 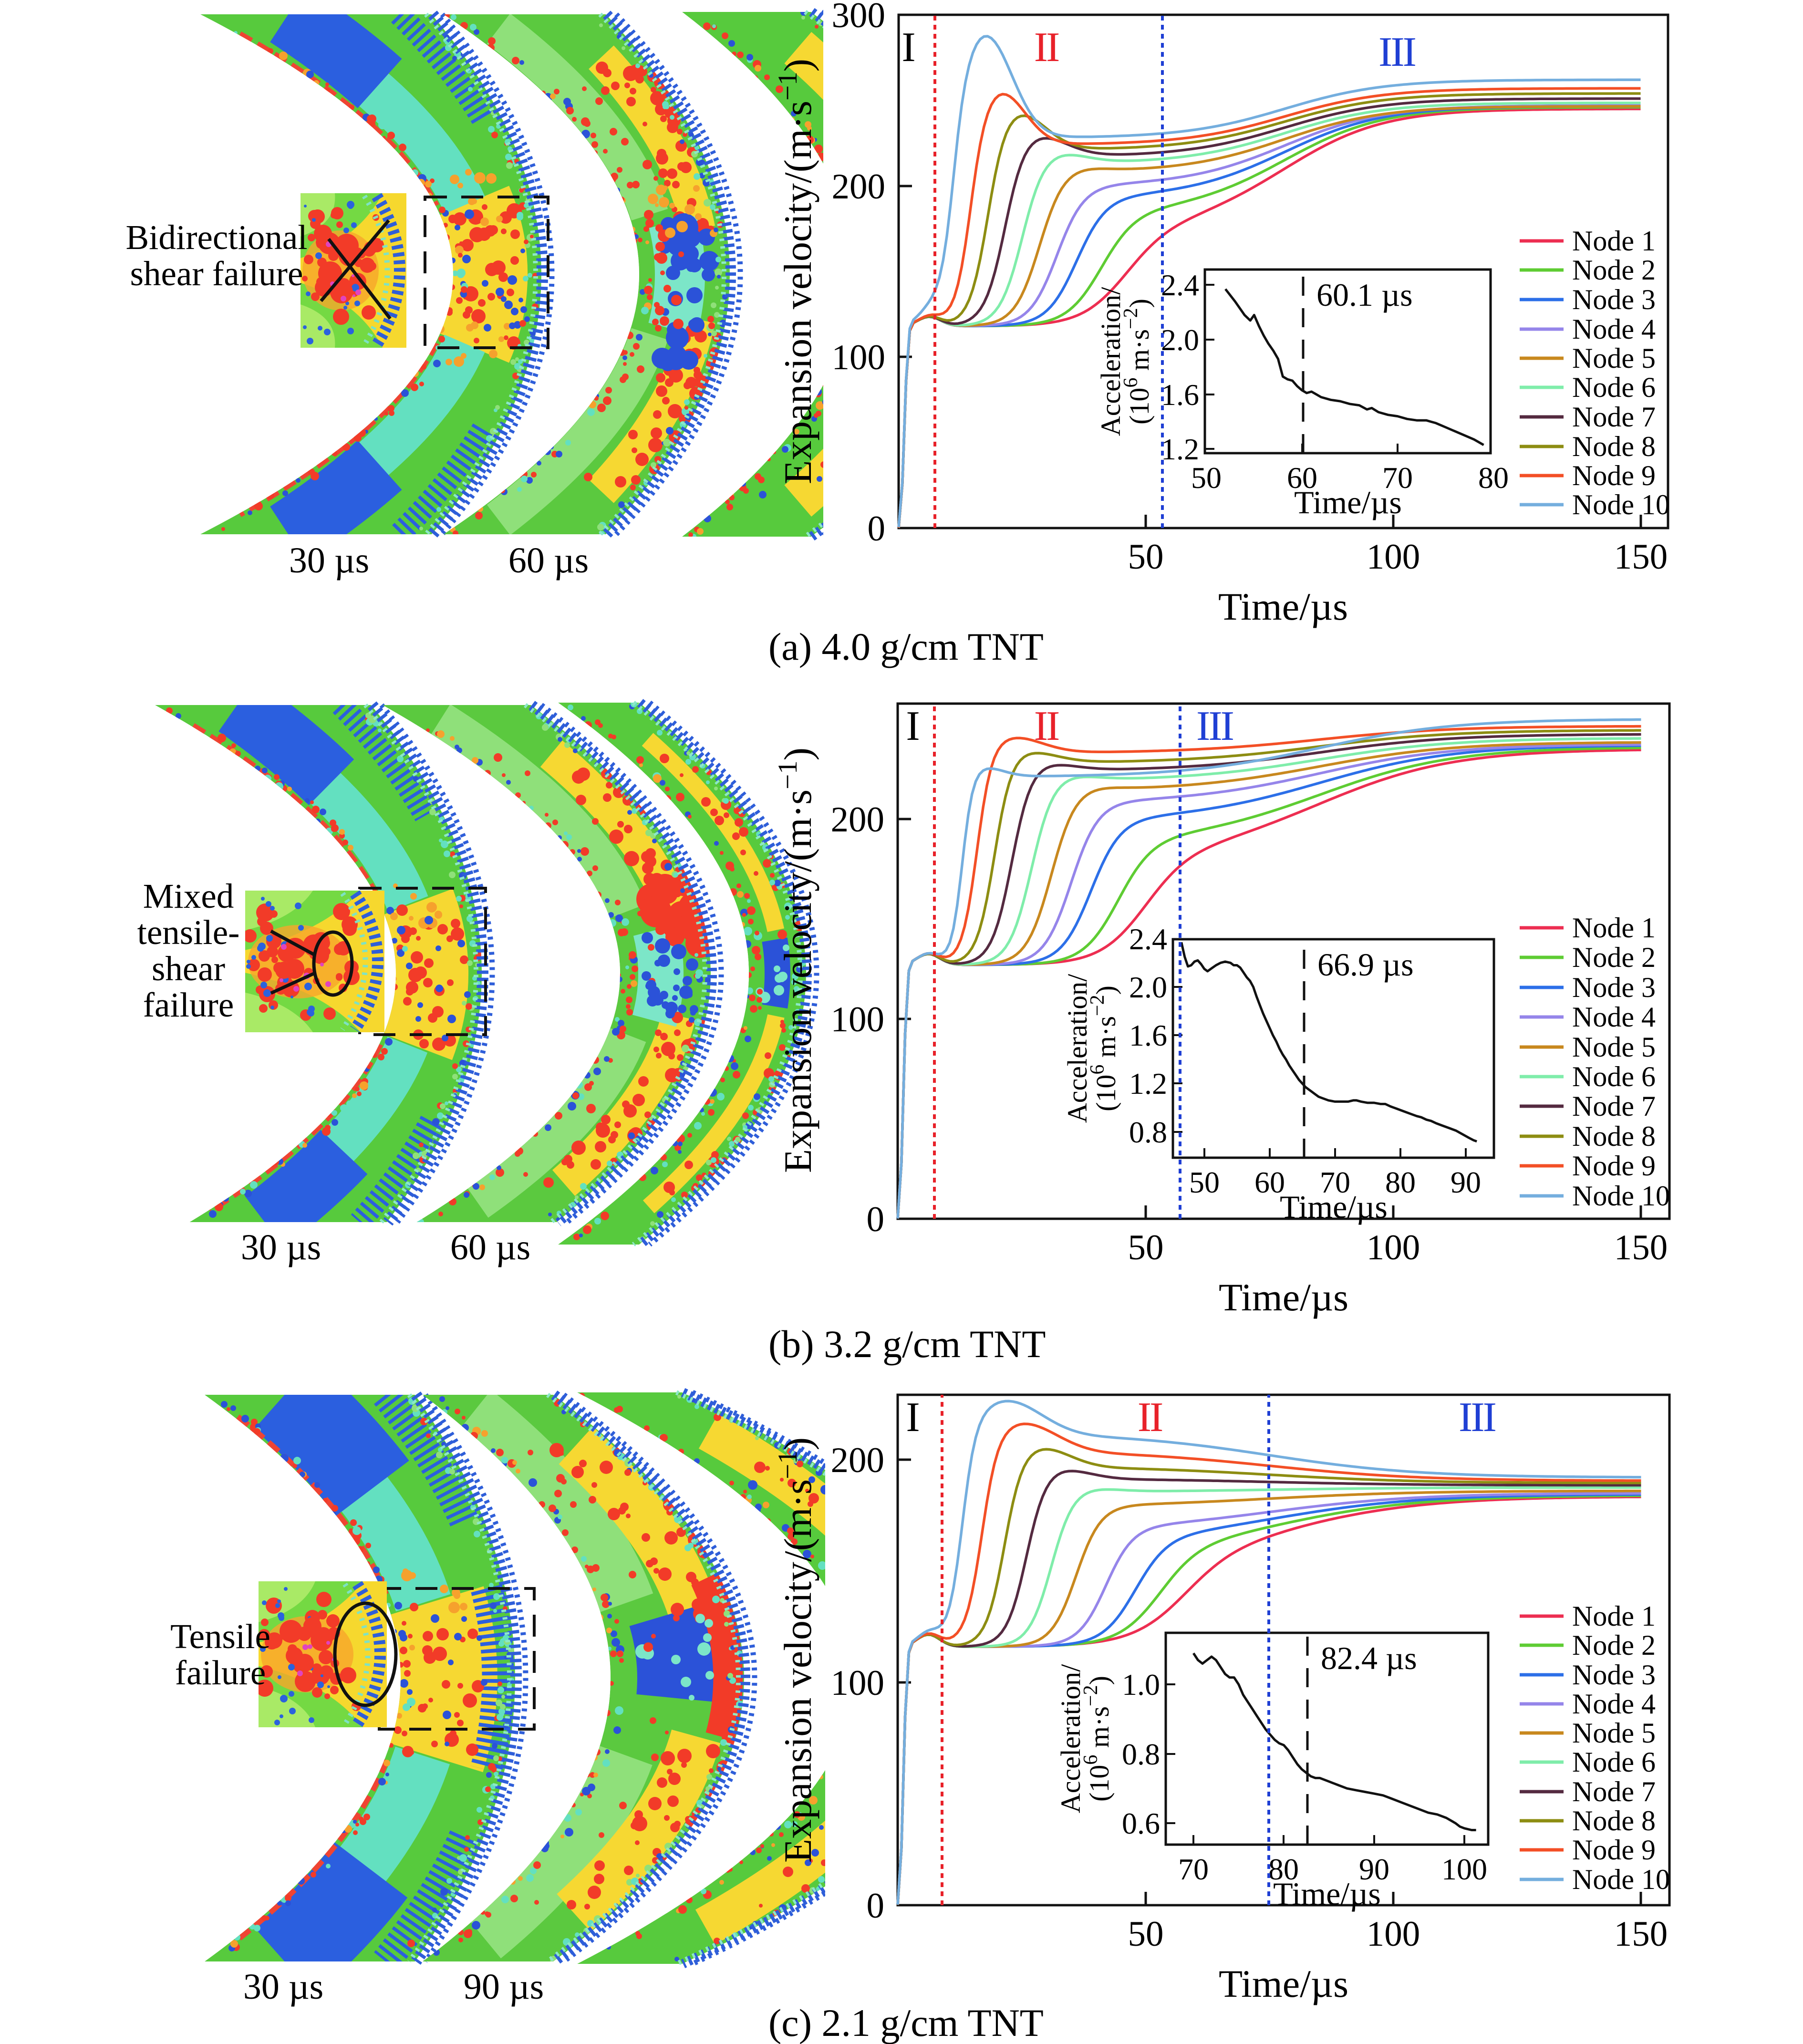 I want to click on svg-text: 82.4 µs, so click(x=1369, y=1658).